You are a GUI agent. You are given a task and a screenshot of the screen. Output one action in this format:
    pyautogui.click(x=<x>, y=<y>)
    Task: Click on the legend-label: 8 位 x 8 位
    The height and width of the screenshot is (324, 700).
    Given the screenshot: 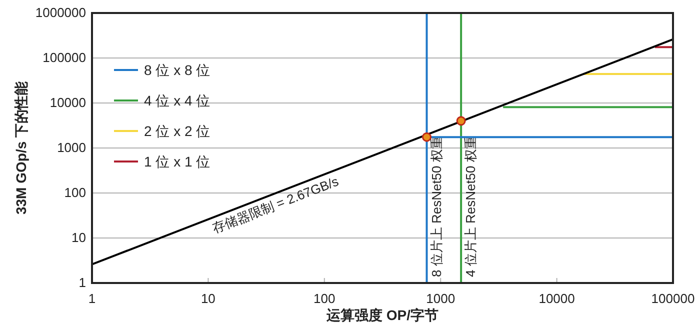 What is the action you would take?
    pyautogui.click(x=177, y=70)
    